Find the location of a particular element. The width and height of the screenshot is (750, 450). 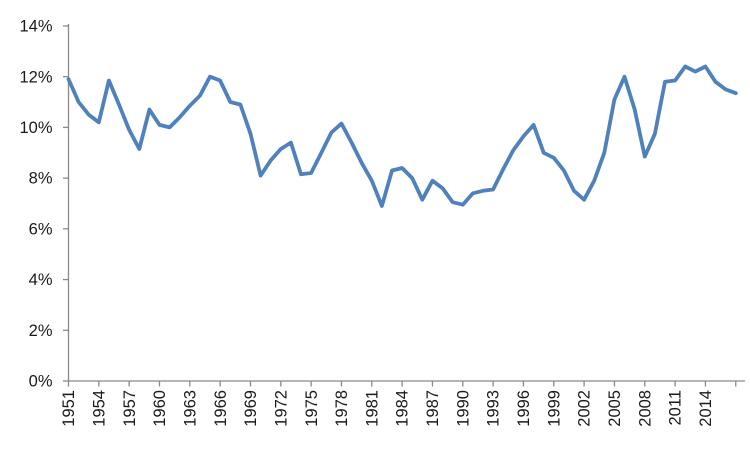

x-axis-tick-label: 2002 is located at coordinates (585, 408).